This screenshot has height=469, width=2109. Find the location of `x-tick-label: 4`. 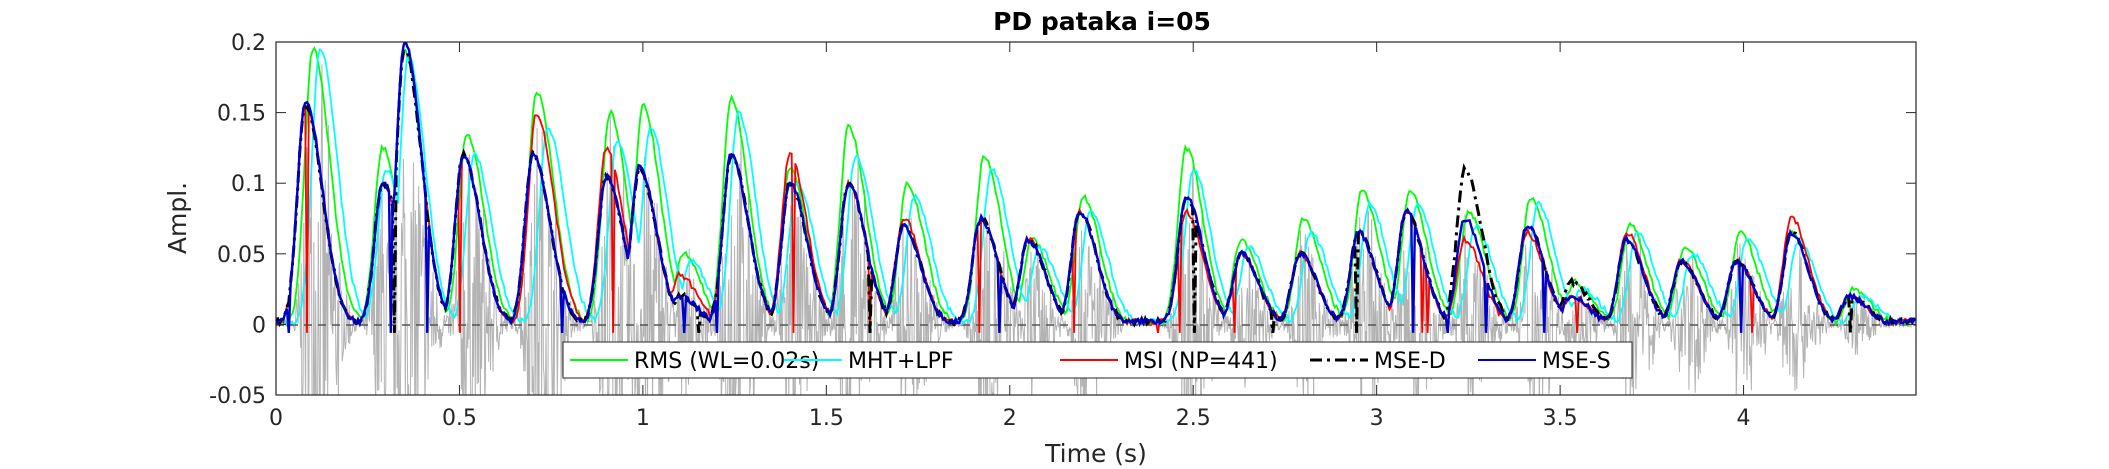

x-tick-label: 4 is located at coordinates (1744, 418).